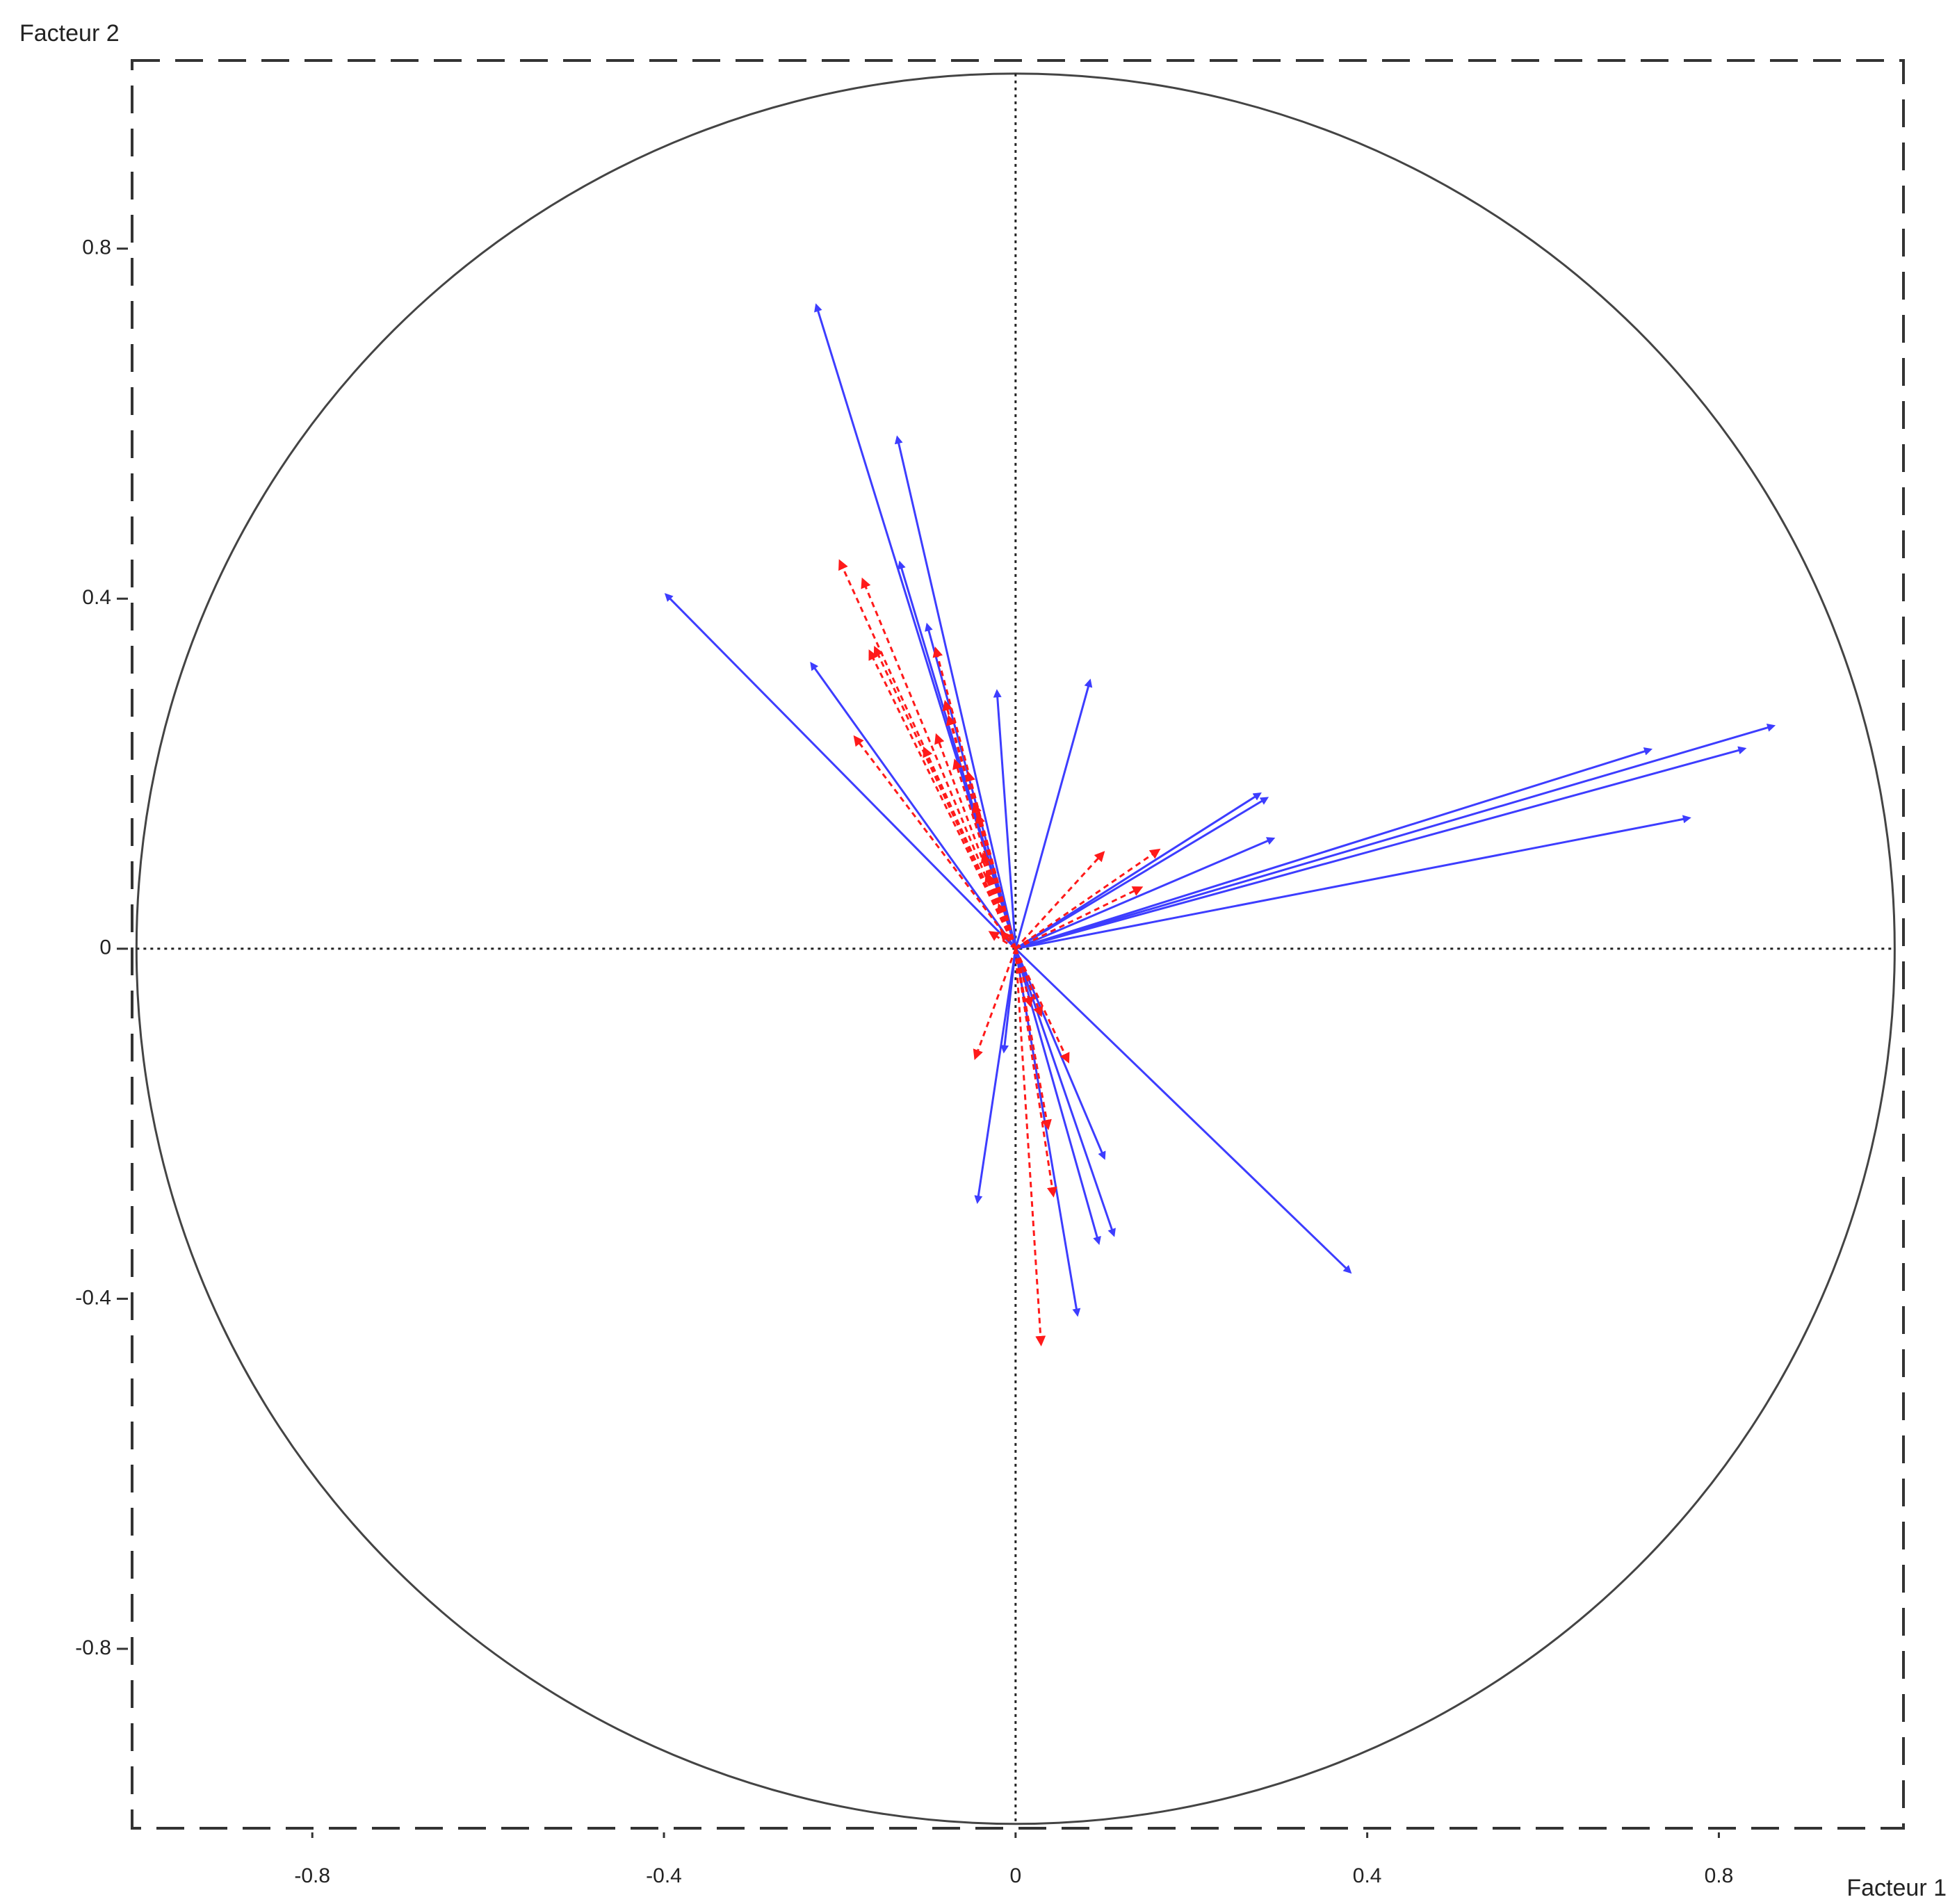 Image resolution: width=1957 pixels, height=1904 pixels. Describe the element at coordinates (93, 1297) in the screenshot. I see `y-tick-label: -0.4` at that location.